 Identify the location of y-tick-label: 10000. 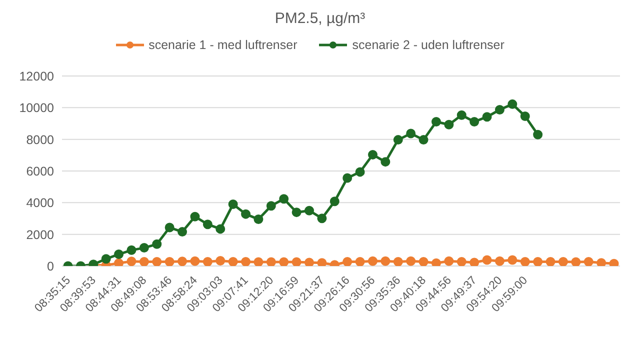
(36, 108).